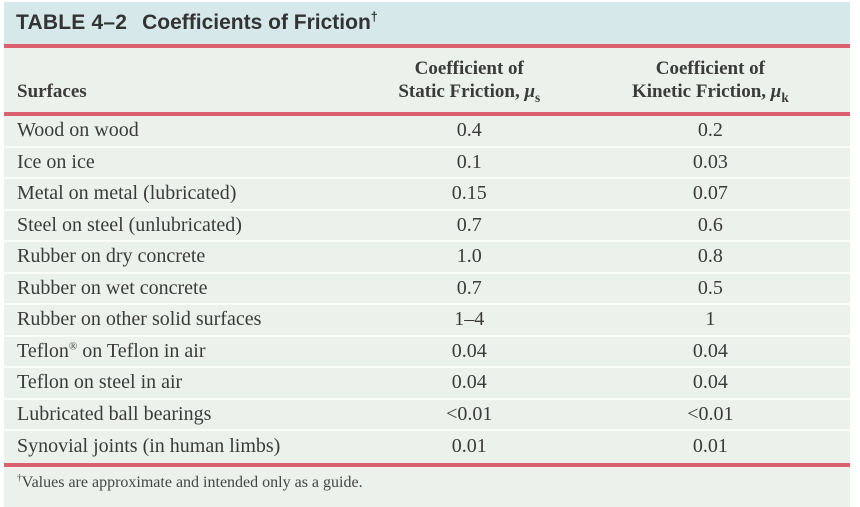  What do you see at coordinates (427, 195) in the screenshot?
I see `table-row: Metal on metal (lubricated) 0.15 0.07` at bounding box center [427, 195].